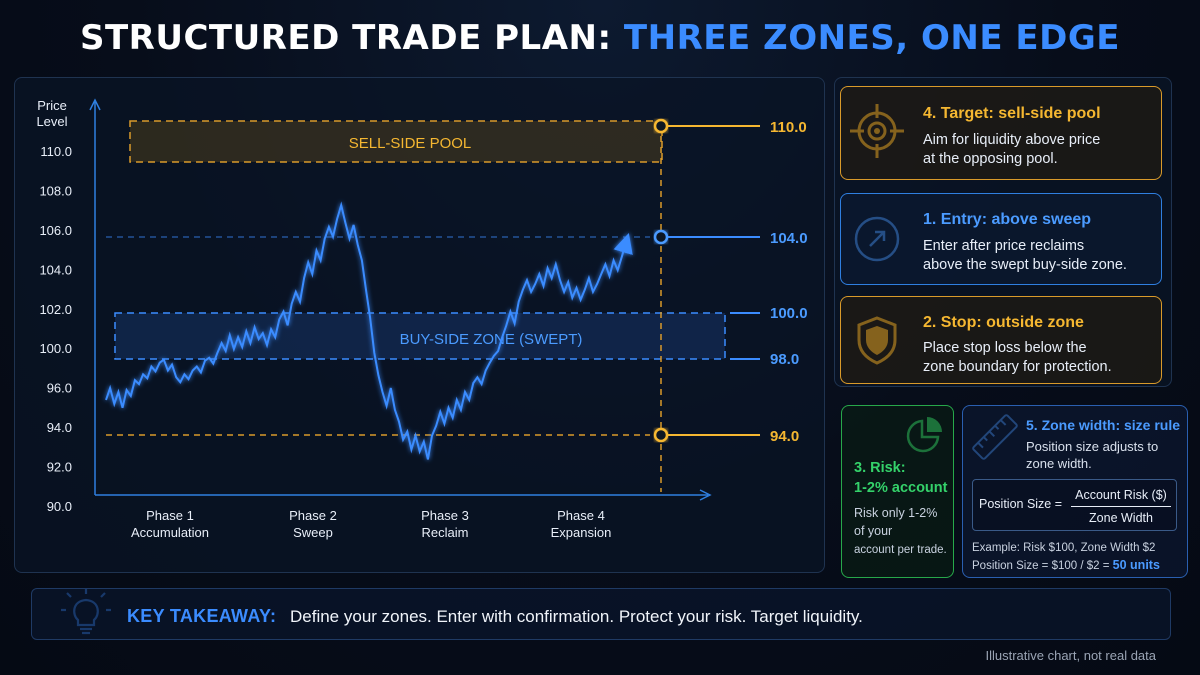  I want to click on target-level-label: 110.0, so click(788, 127).